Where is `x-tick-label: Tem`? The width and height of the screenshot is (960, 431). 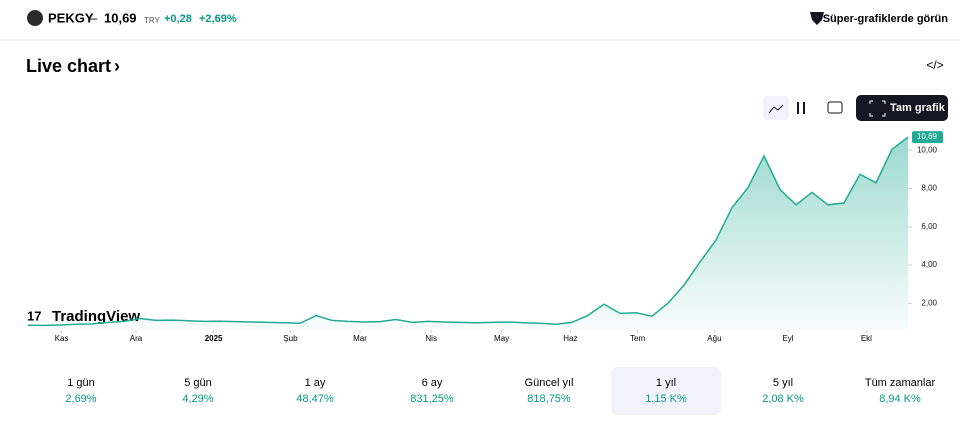 x-tick-label: Tem is located at coordinates (637, 338).